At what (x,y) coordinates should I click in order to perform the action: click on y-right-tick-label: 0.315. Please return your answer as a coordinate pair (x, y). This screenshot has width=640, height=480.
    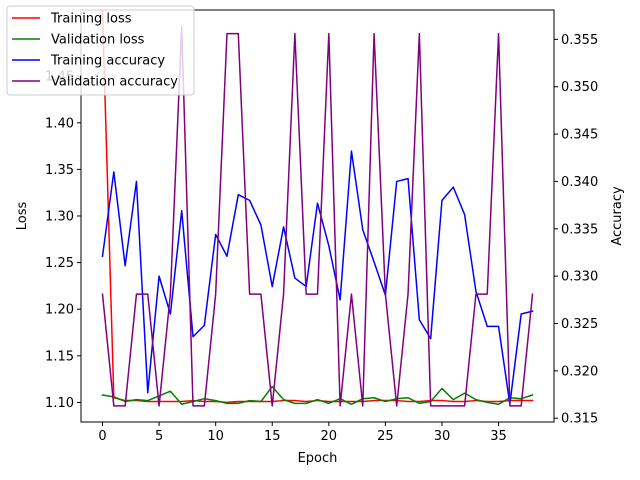
    Looking at the image, I should click on (579, 419).